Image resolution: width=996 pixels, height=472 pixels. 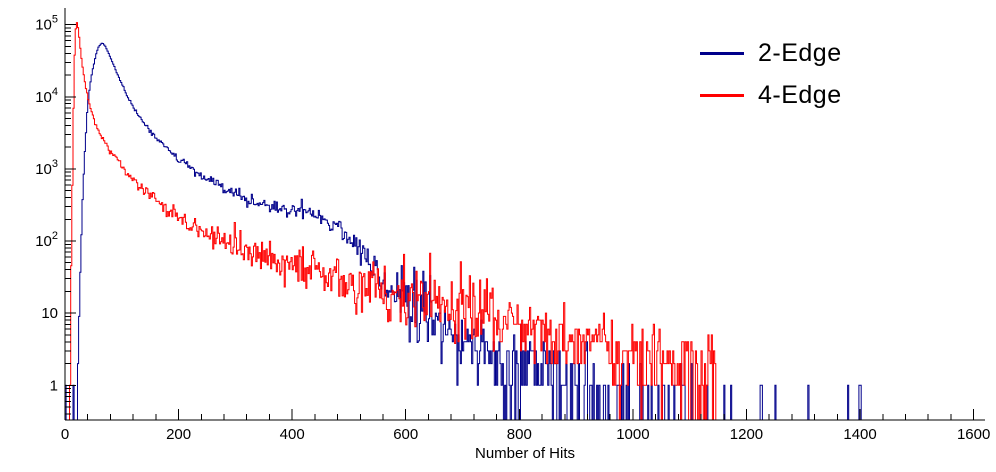 What do you see at coordinates (49, 313) in the screenshot?
I see `y-tick-label: 10` at bounding box center [49, 313].